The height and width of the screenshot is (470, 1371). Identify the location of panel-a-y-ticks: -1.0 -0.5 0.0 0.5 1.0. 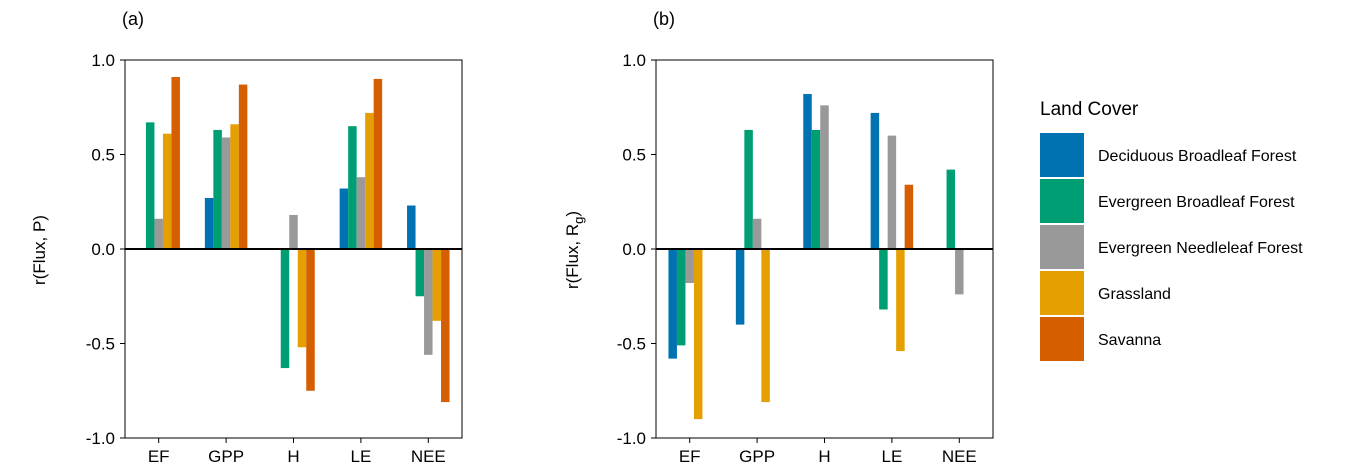
(105, 249).